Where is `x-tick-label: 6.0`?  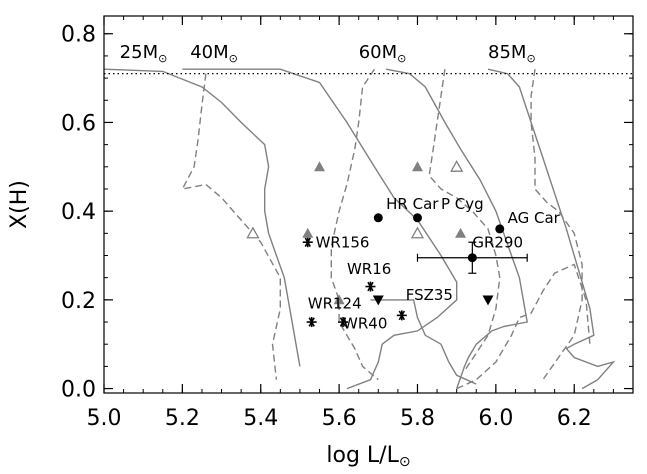
x-tick-label: 6.0 is located at coordinates (495, 418).